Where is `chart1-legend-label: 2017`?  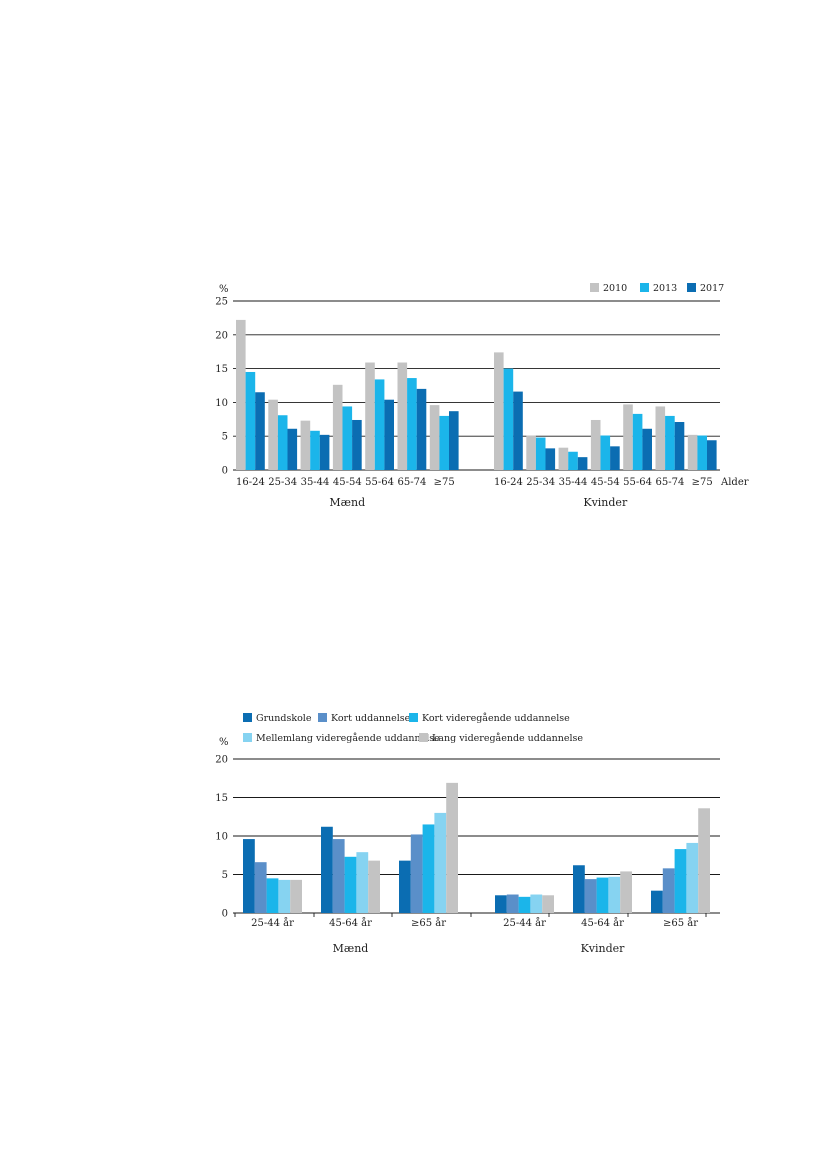 chart1-legend-label: 2017 is located at coordinates (712, 288).